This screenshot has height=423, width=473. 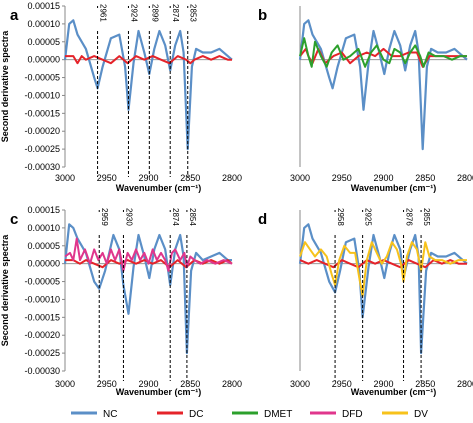 What do you see at coordinates (262, 219) in the screenshot?
I see `panel-letter: d` at bounding box center [262, 219].